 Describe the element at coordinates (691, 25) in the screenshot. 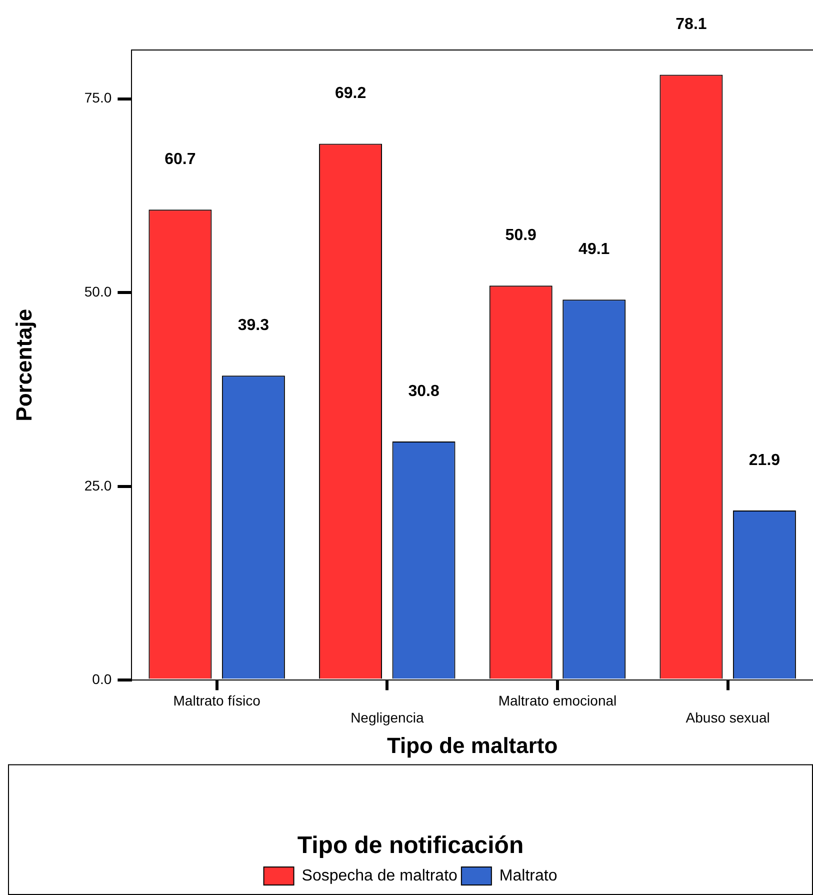

I see `data-label: 78.1` at that location.